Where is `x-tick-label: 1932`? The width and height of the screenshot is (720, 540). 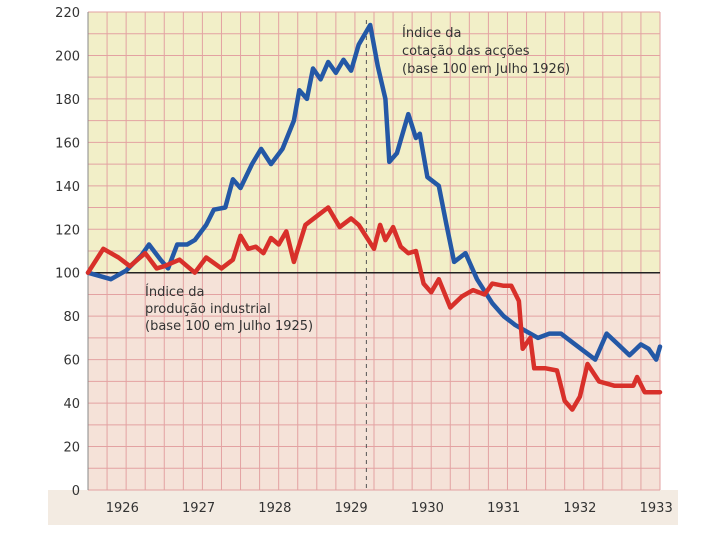 x-tick-label: 1932 is located at coordinates (579, 508).